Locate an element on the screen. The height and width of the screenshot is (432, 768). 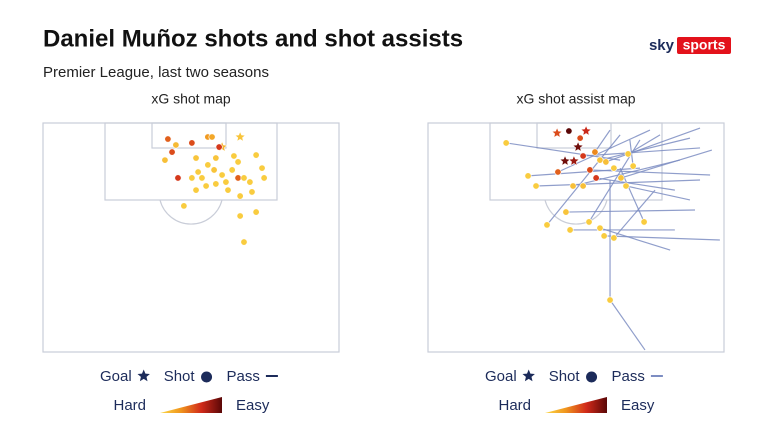
subtitle: Premier League, last two seasons is located at coordinates (156, 72).